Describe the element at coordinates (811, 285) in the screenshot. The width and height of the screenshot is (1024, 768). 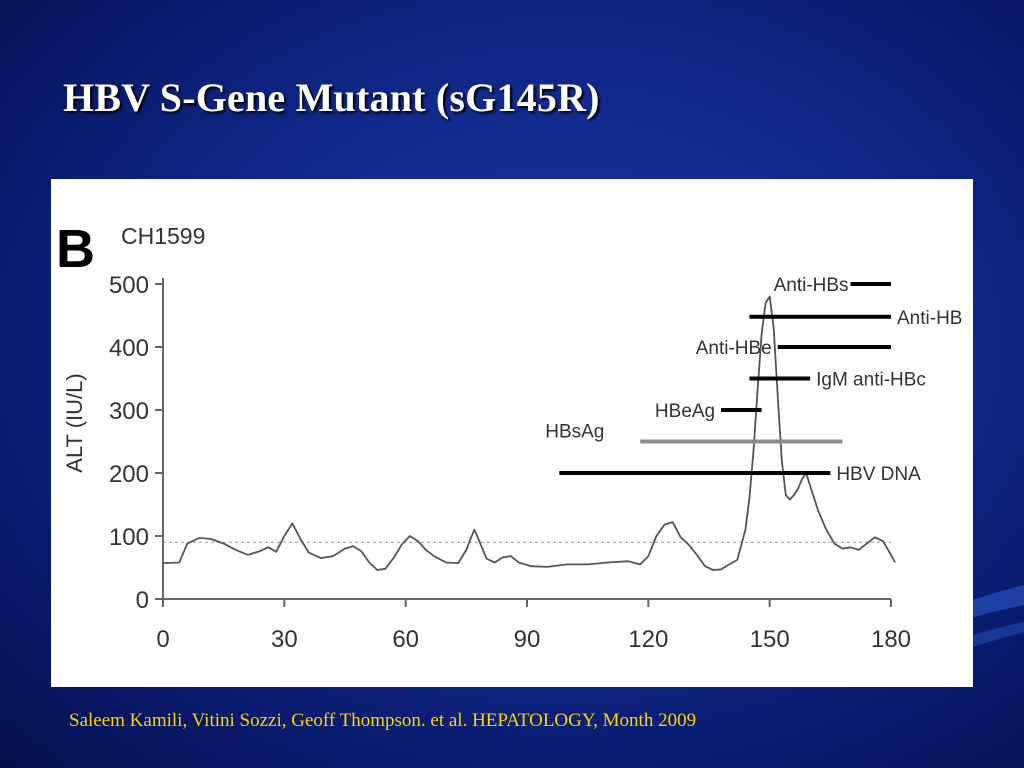
I see `marker-label: Anti-HBs` at that location.